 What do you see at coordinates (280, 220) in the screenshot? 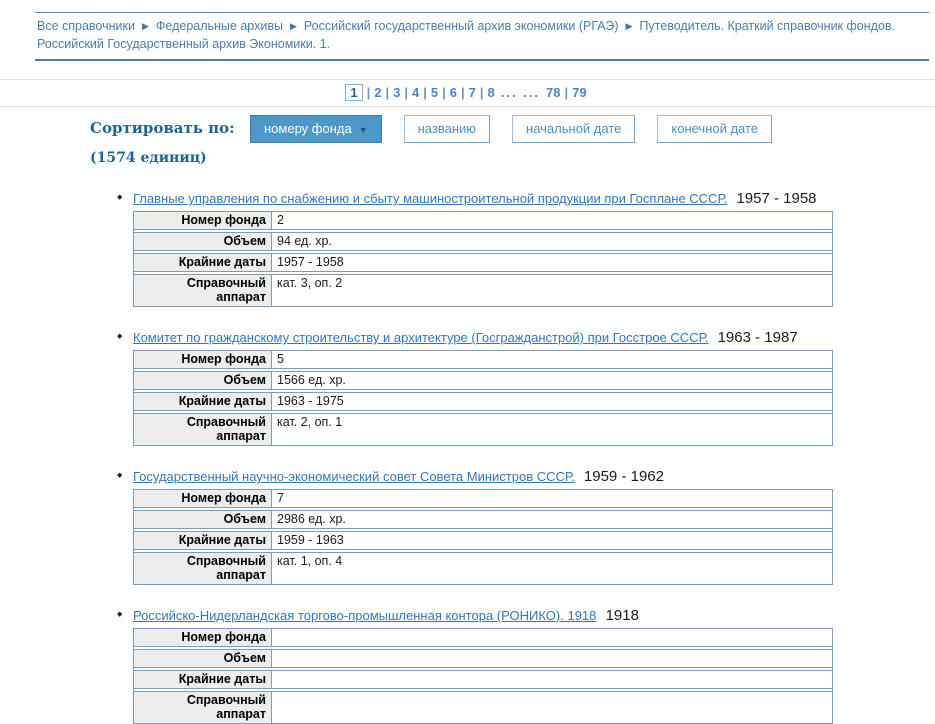
I see `fond-field-value: 2` at bounding box center [280, 220].